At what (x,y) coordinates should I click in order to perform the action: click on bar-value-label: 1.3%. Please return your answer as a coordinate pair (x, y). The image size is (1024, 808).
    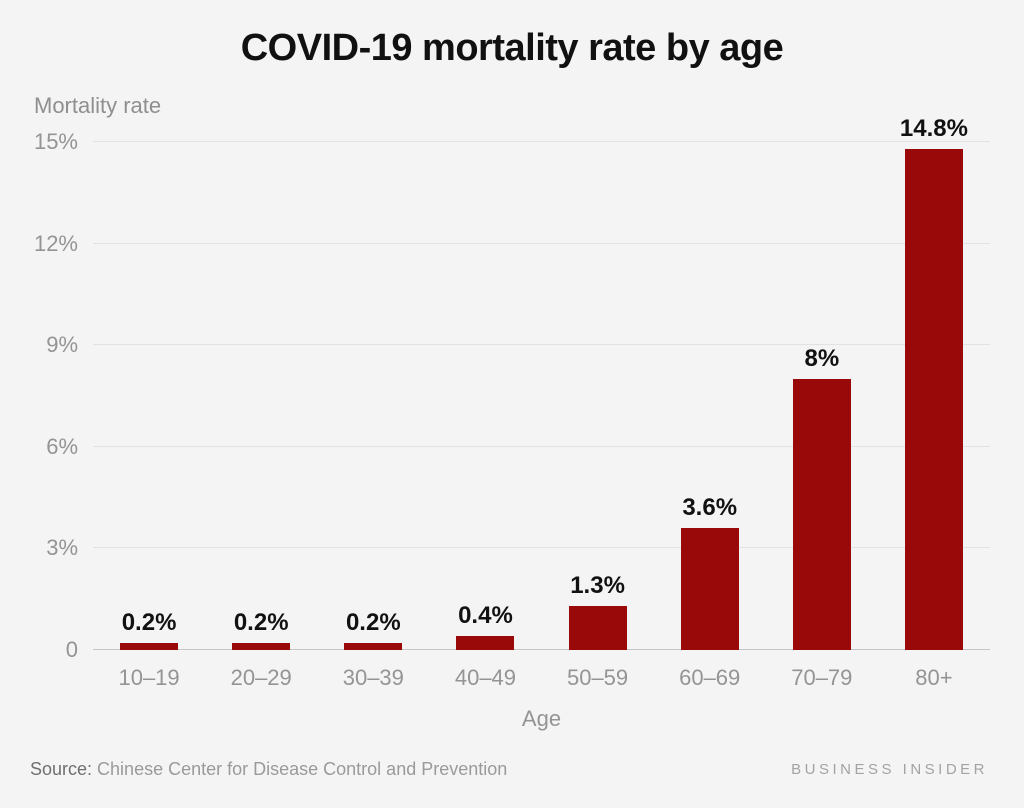
    Looking at the image, I should click on (597, 585).